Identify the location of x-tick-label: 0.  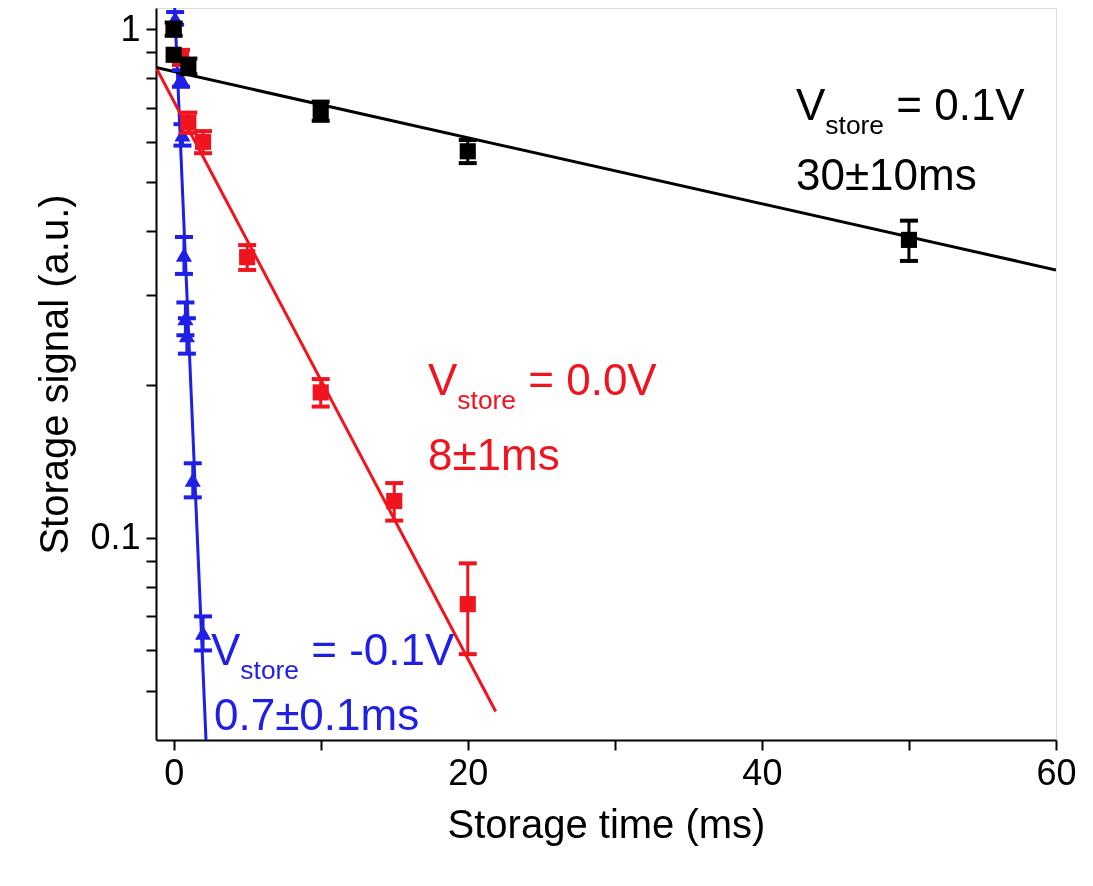
(174, 772).